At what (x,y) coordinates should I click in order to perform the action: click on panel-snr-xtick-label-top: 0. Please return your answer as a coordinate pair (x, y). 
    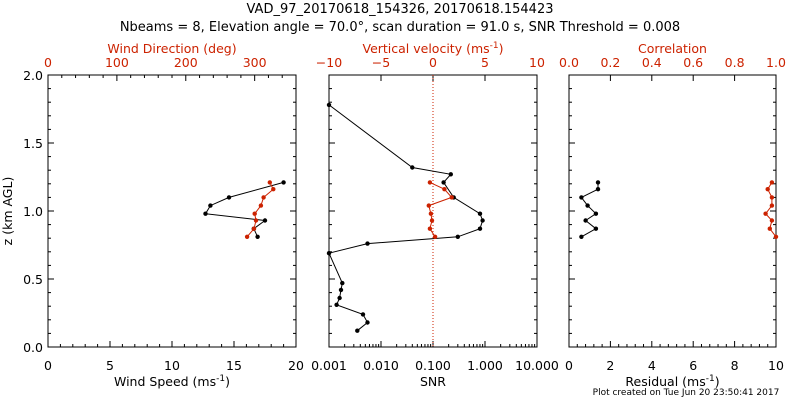
    Looking at the image, I should click on (433, 62).